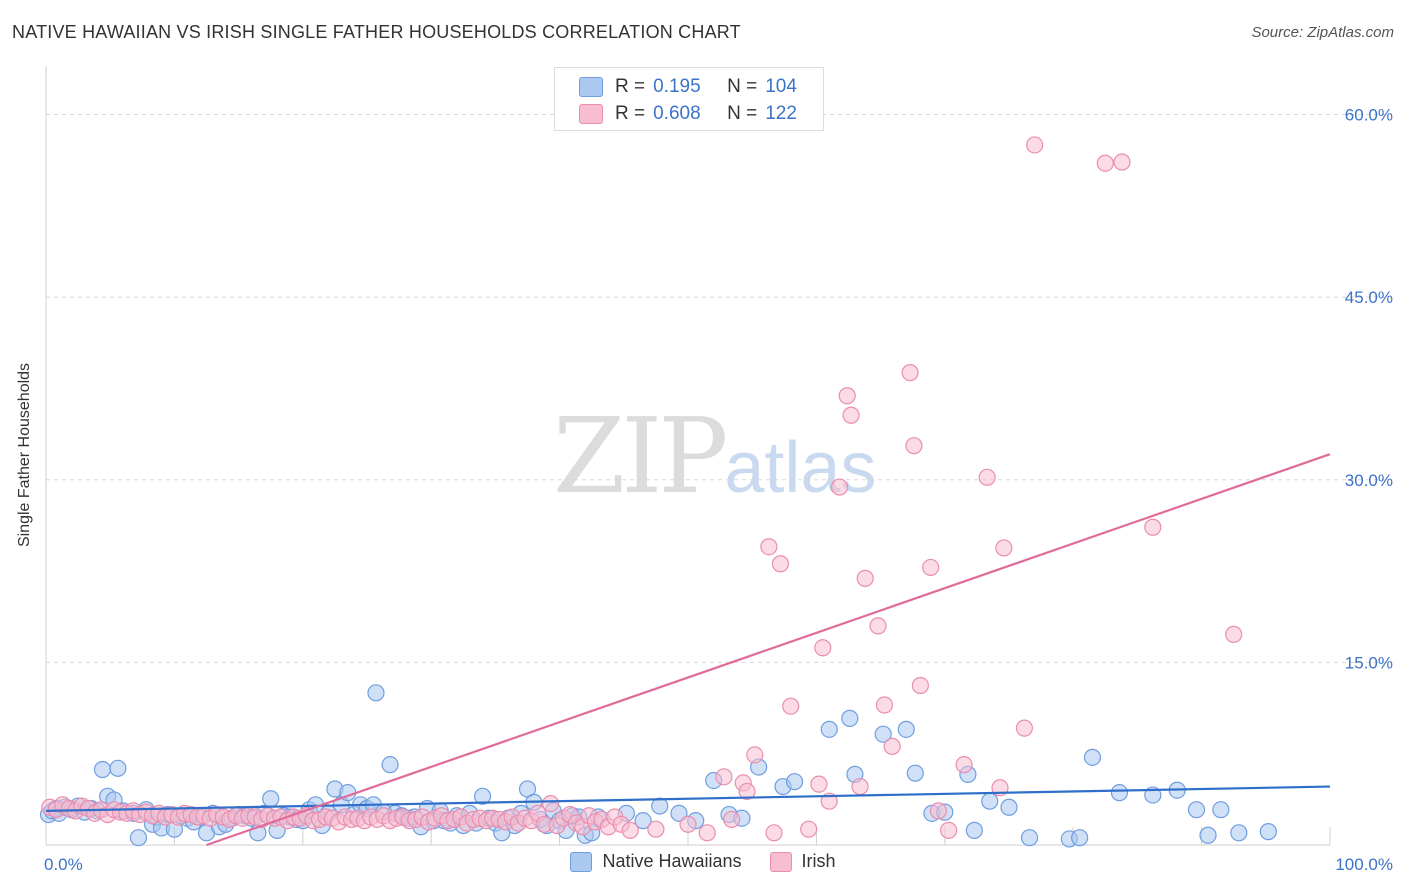  I want to click on source-credit: Source: ZipAtlas.com, so click(1322, 32).